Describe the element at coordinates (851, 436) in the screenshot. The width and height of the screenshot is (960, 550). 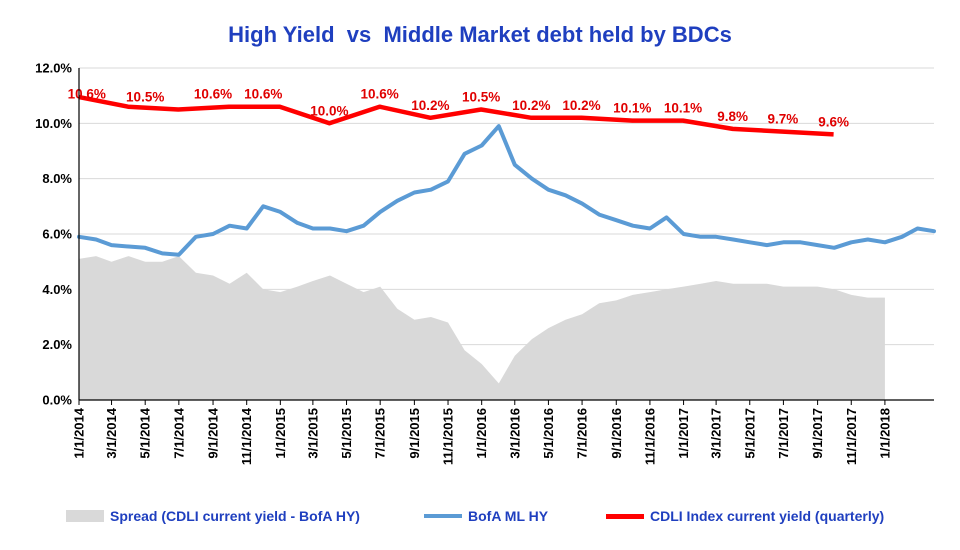
I see `x-tick-label: 11/1/2017` at that location.